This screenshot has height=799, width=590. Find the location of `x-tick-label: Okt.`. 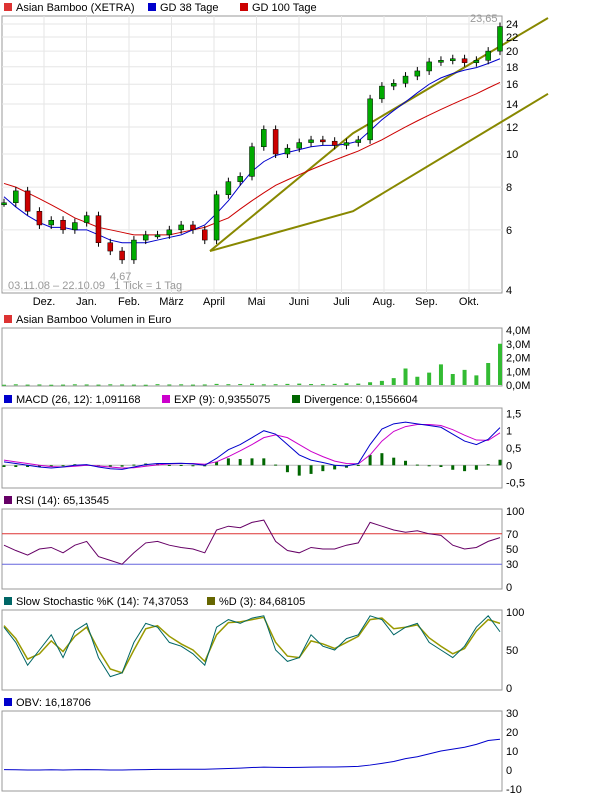

x-tick-label: Okt. is located at coordinates (469, 302).